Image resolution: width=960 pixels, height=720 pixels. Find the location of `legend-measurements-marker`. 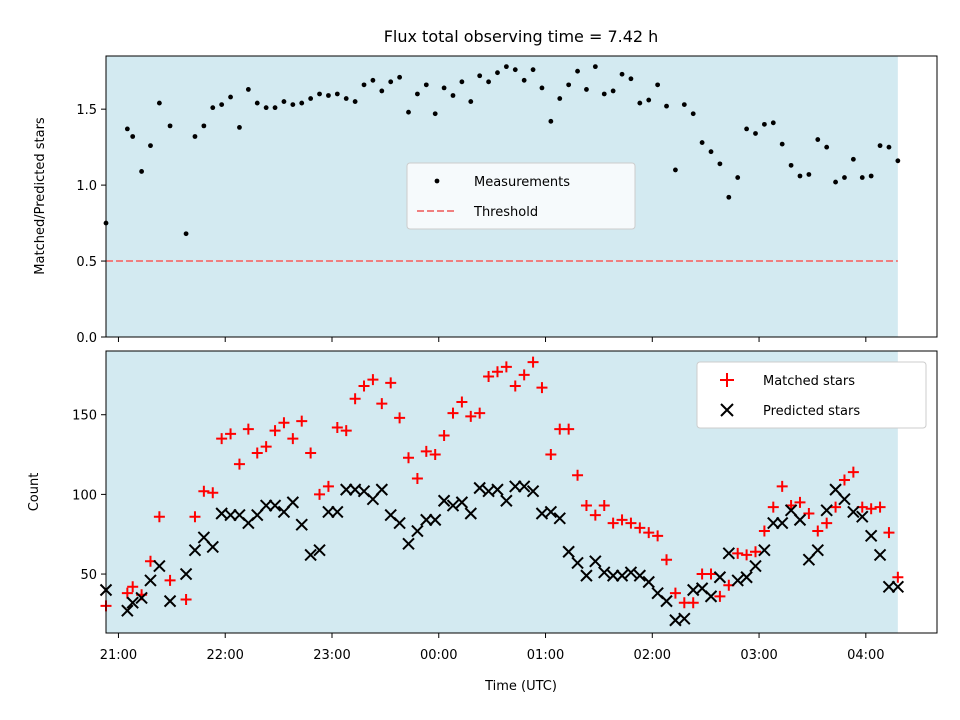

legend-measurements-marker is located at coordinates (437, 181).